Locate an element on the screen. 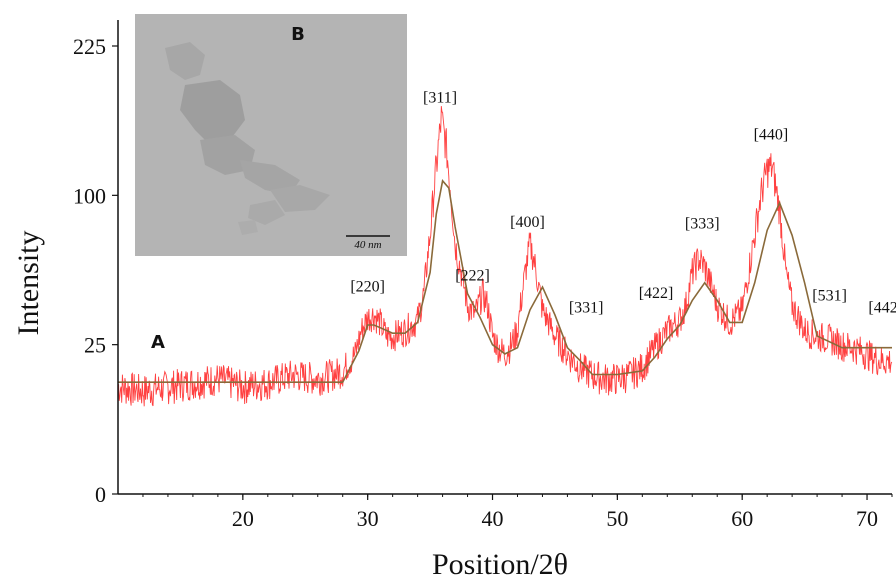 This screenshot has height=582, width=896. peak-label: [400] is located at coordinates (527, 222).